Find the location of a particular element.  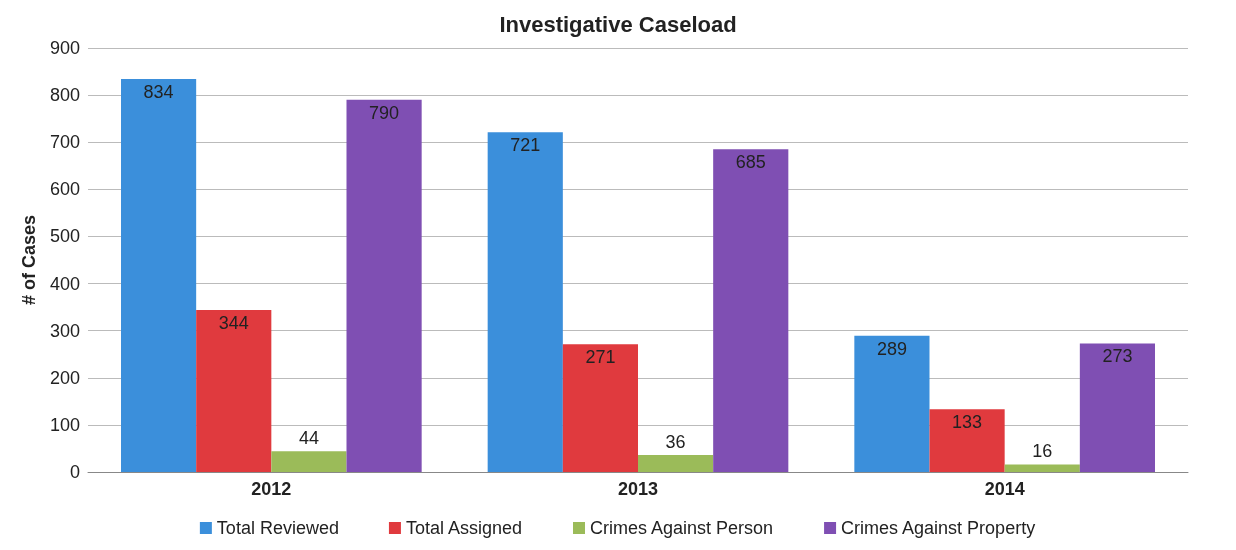

y-tick-label: 200 is located at coordinates (64, 377).